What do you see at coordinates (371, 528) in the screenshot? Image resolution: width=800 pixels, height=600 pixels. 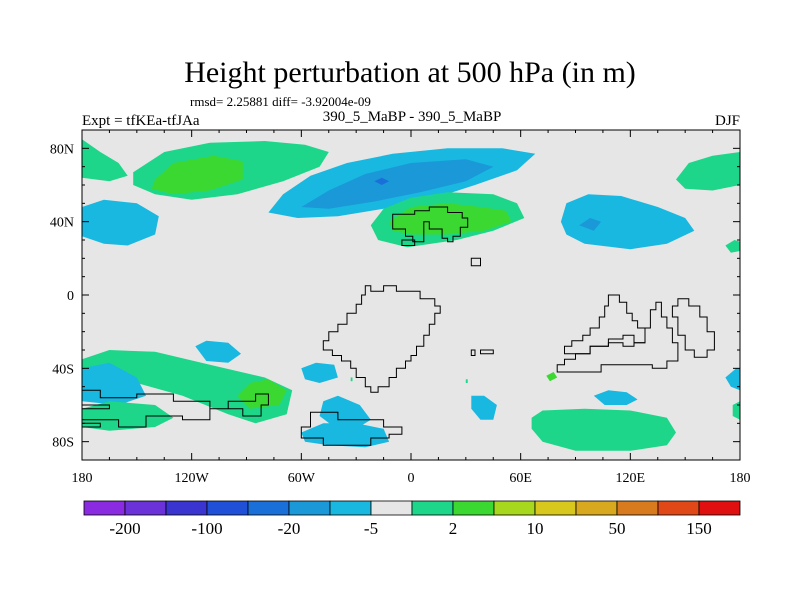 I see `colorbar-label: -5` at bounding box center [371, 528].